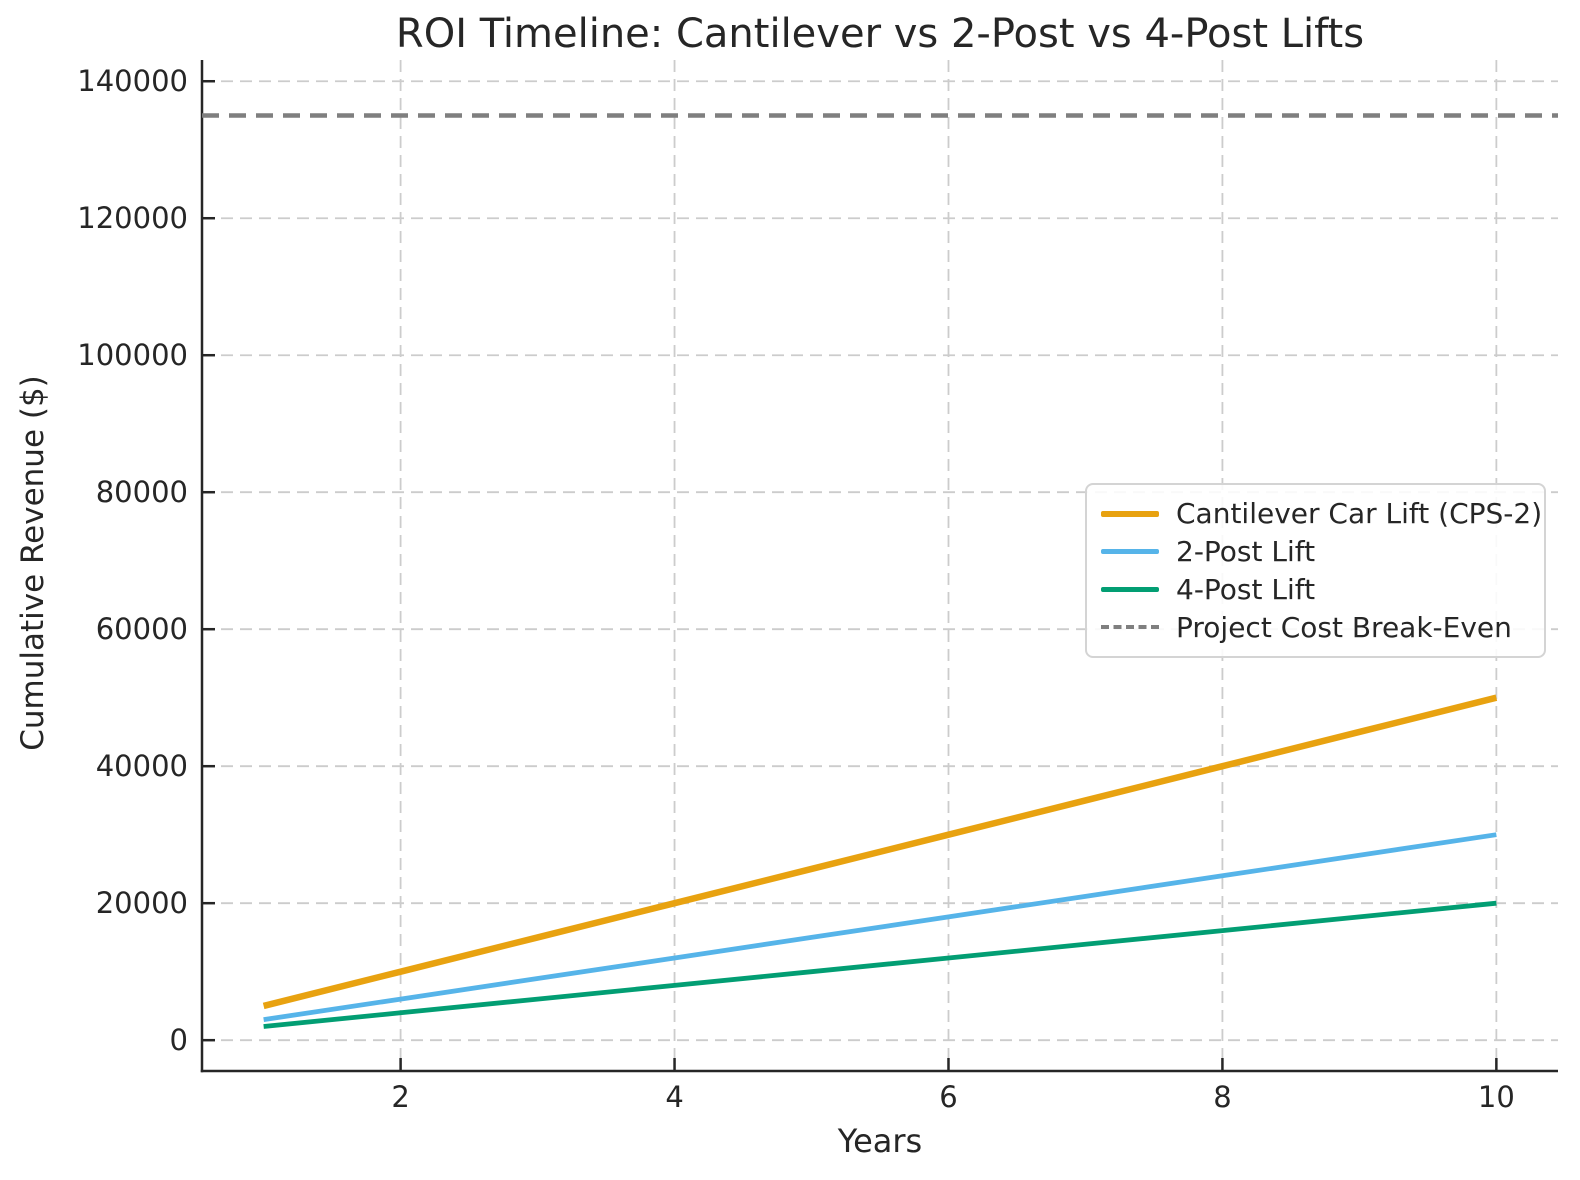 Image resolution: width=1580 pixels, height=1180 pixels. Describe the element at coordinates (142, 903) in the screenshot. I see `y-tick-label: 20000` at that location.